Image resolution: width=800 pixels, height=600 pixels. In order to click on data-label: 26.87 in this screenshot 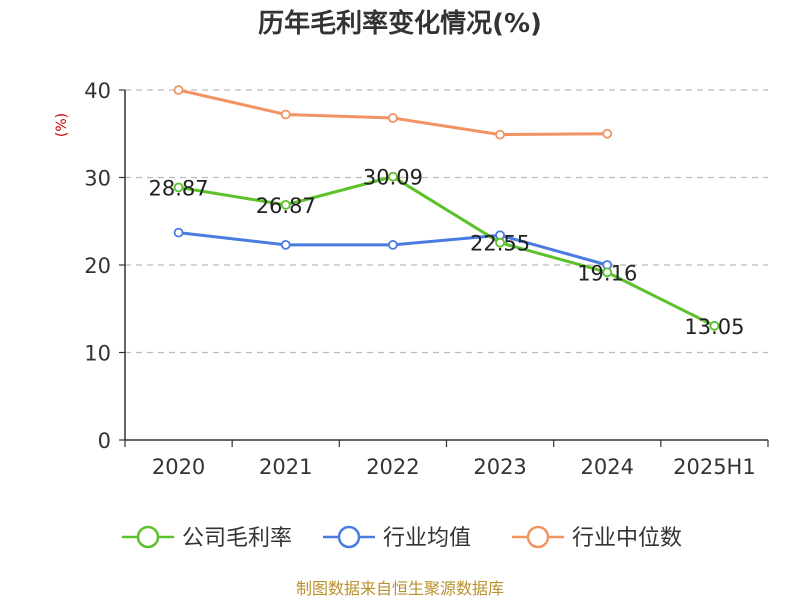, I will do `click(286, 206)`.